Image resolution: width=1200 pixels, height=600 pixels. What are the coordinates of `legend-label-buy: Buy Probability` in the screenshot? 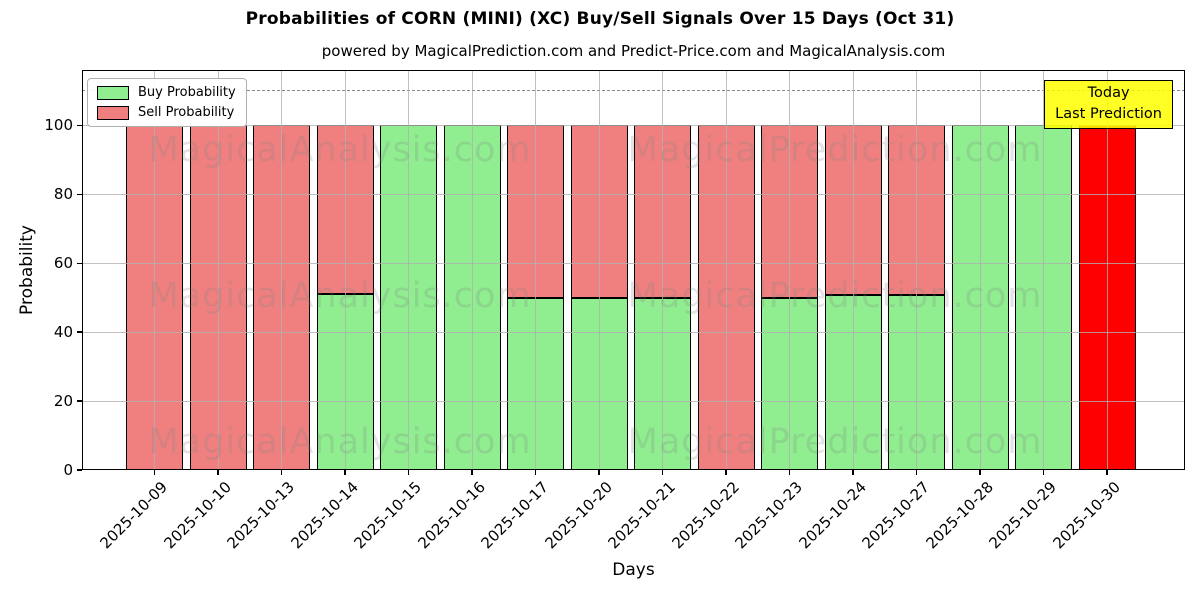 It's located at (187, 92).